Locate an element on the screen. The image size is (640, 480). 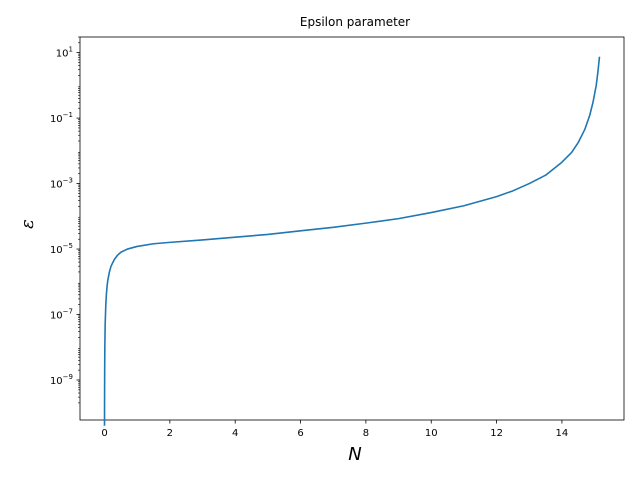
x-tick-label: 12 is located at coordinates (496, 433).